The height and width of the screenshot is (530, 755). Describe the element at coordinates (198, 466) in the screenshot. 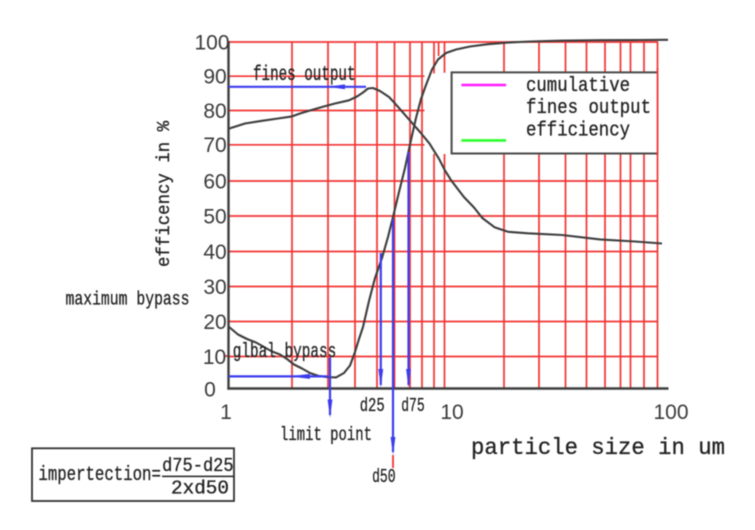

I see `svg-text: d75-d25` at that location.